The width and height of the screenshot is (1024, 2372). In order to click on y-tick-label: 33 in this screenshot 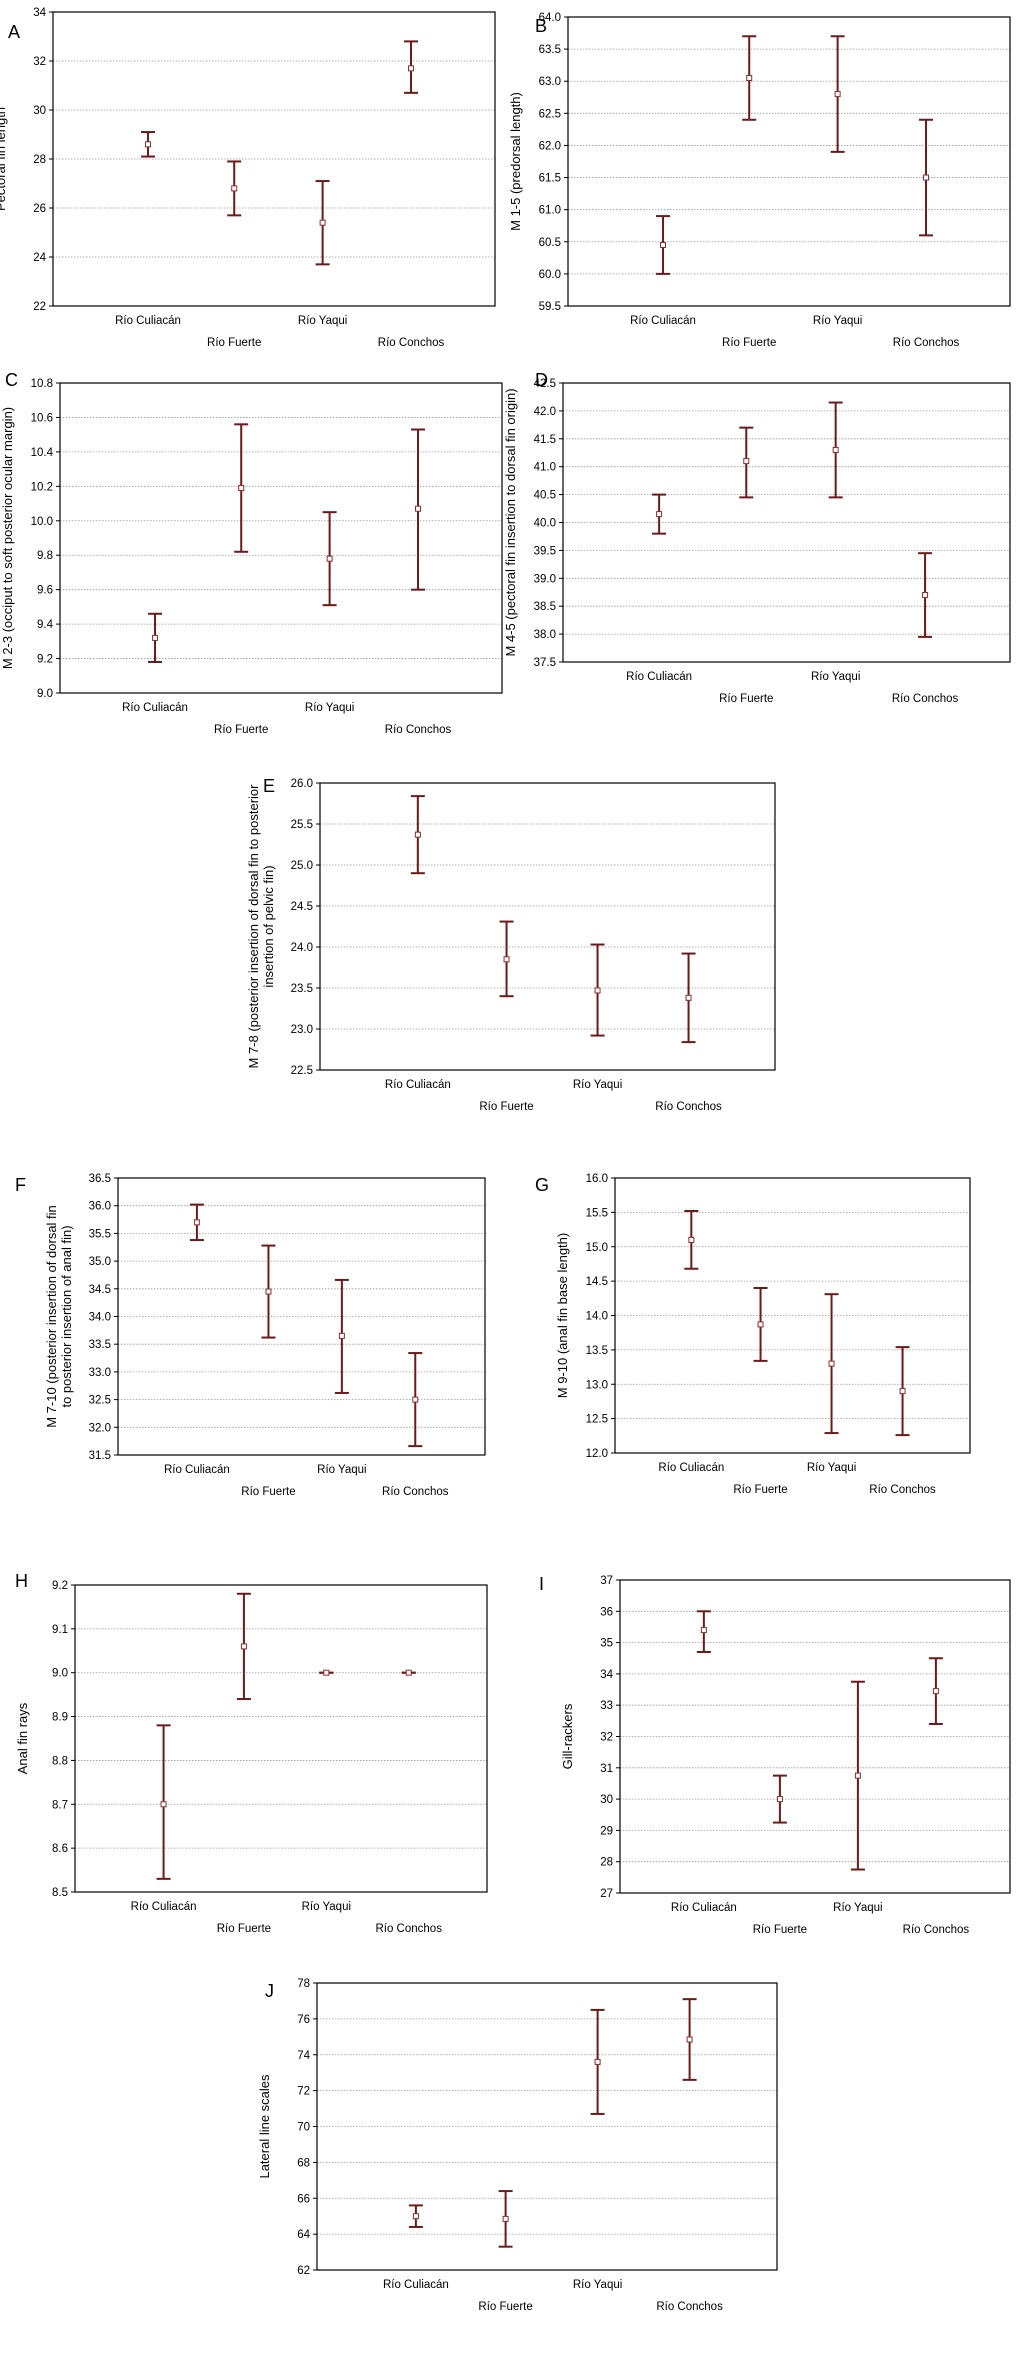, I will do `click(606, 1706)`.